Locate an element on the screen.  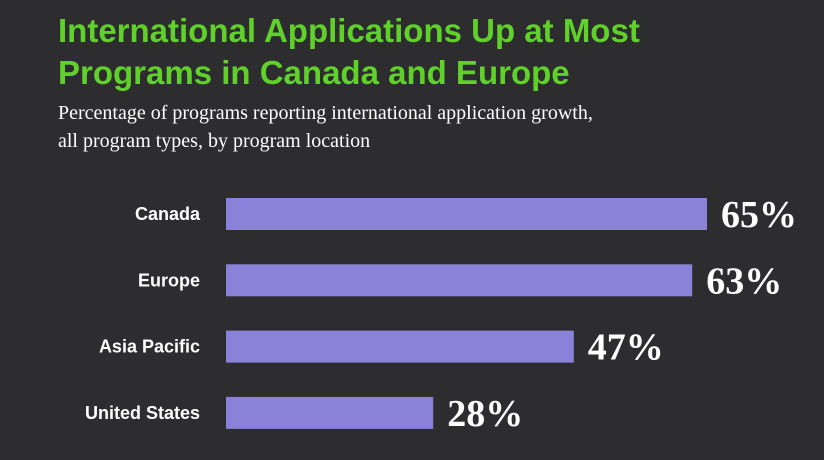
bar-united-states is located at coordinates (330, 412).